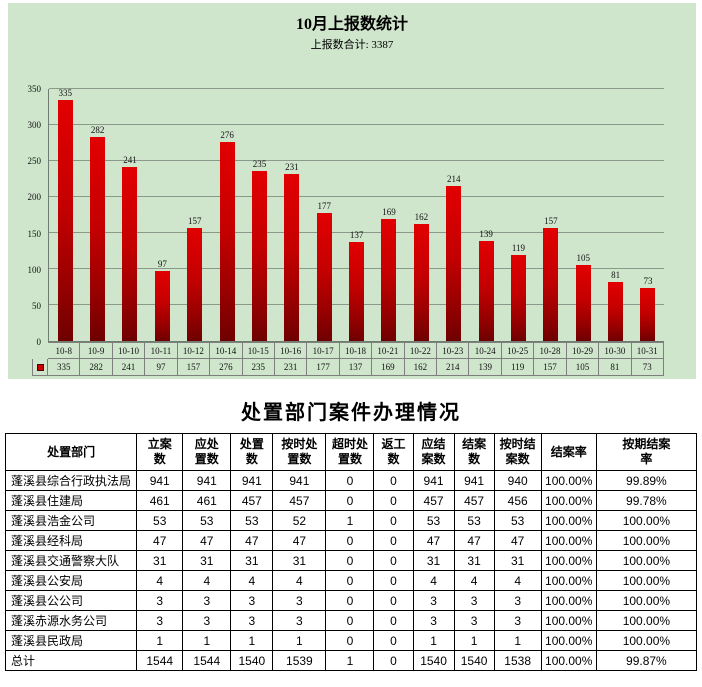 The height and width of the screenshot is (687, 702). What do you see at coordinates (518, 215) in the screenshot?
I see `bar-column: 119` at bounding box center [518, 215].